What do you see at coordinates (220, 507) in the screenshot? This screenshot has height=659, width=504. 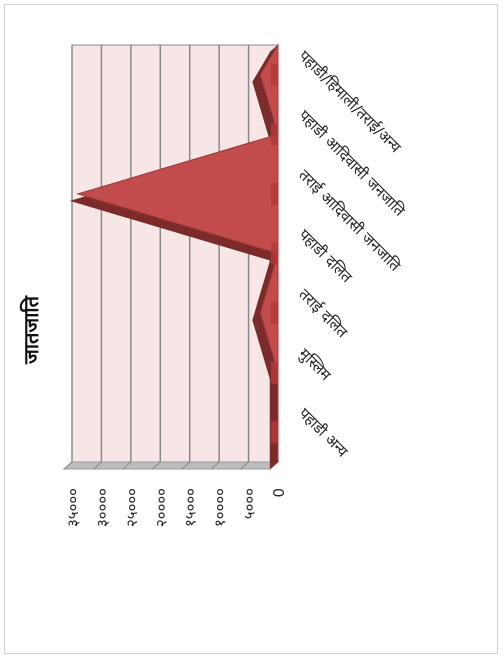 I see `value-tick-label: १००००` at bounding box center [220, 507].